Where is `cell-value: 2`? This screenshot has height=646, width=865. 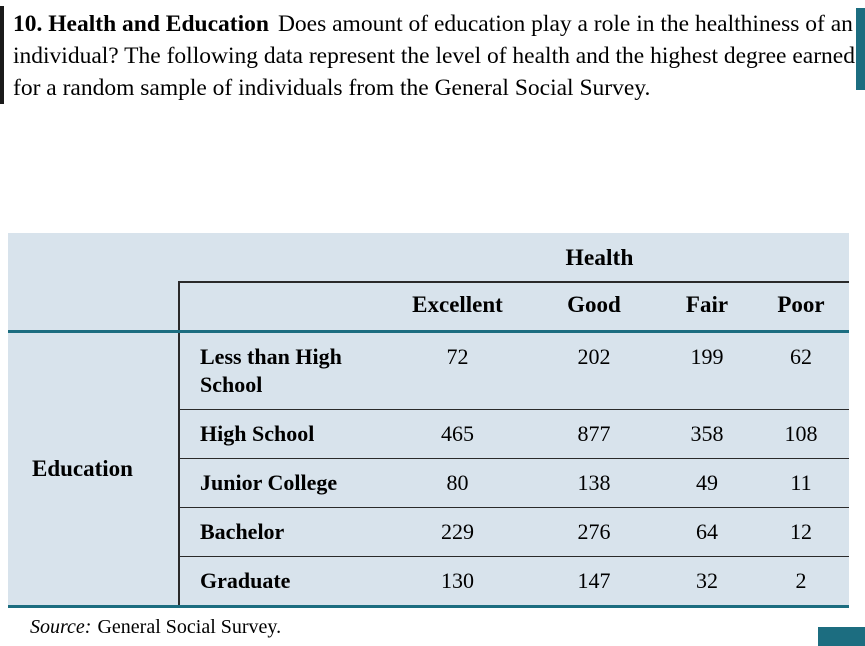 cell-value: 2 is located at coordinates (801, 580).